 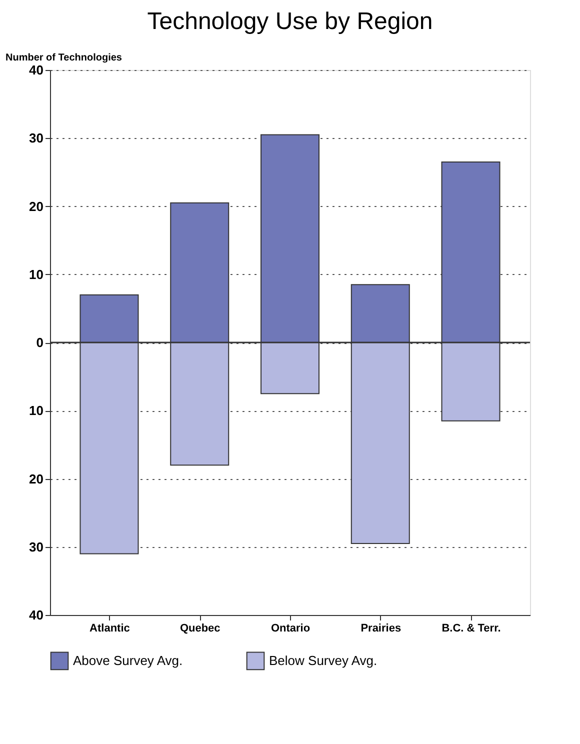 What do you see at coordinates (323, 660) in the screenshot?
I see `legend-label: Below Survey Avg.` at bounding box center [323, 660].